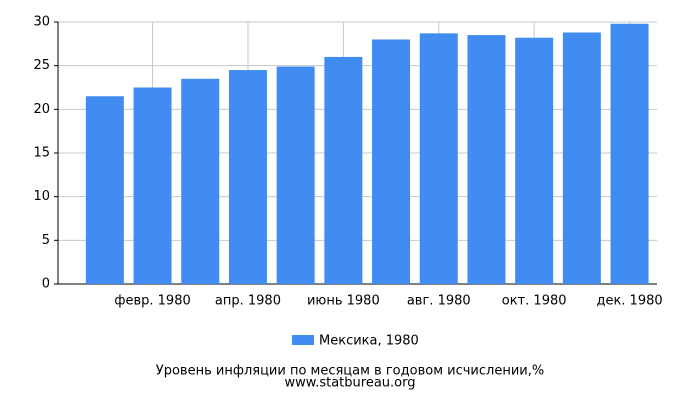  Describe the element at coordinates (41, 153) in the screenshot. I see `y-tick-label: 15` at that location.